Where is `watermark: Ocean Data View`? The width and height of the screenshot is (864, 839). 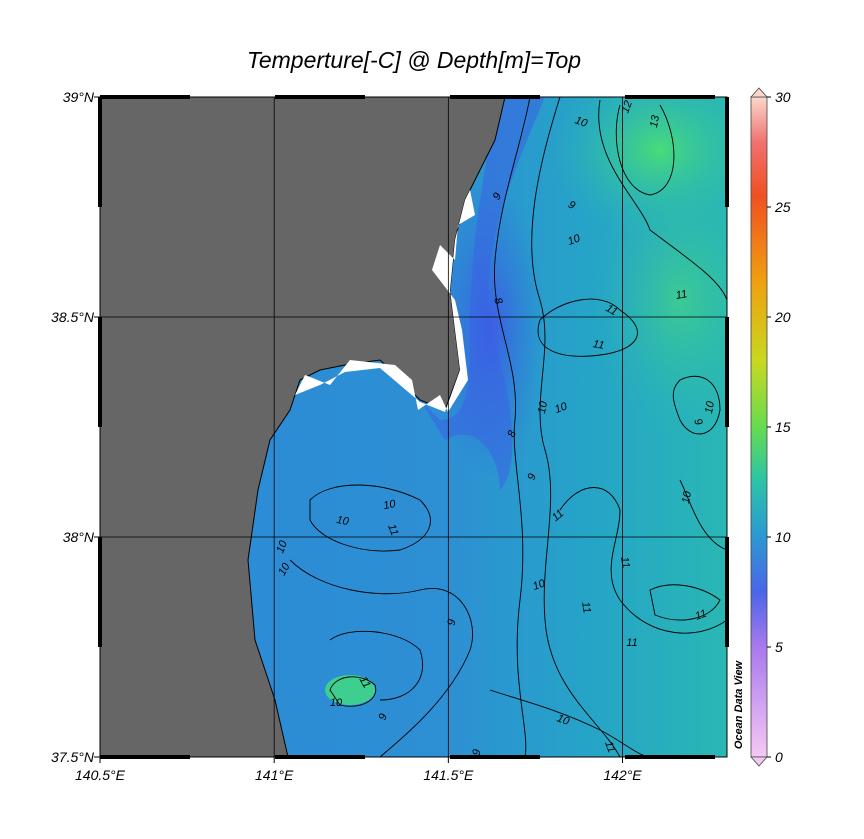
watermark: Ocean Data View is located at coordinates (739, 704).